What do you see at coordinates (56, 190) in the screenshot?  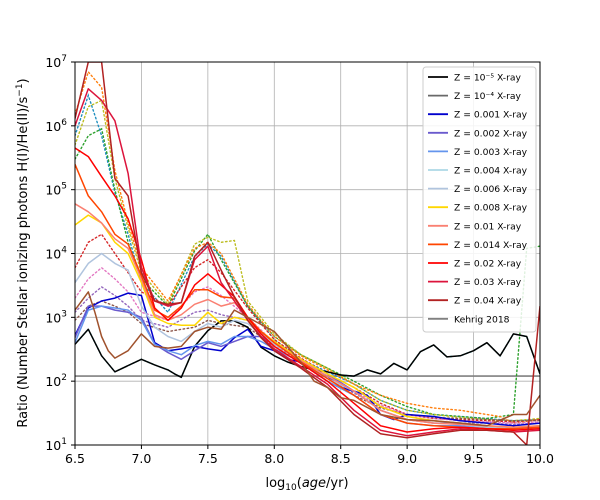 I see `y-tick-label: 10⁵` at bounding box center [56, 190].